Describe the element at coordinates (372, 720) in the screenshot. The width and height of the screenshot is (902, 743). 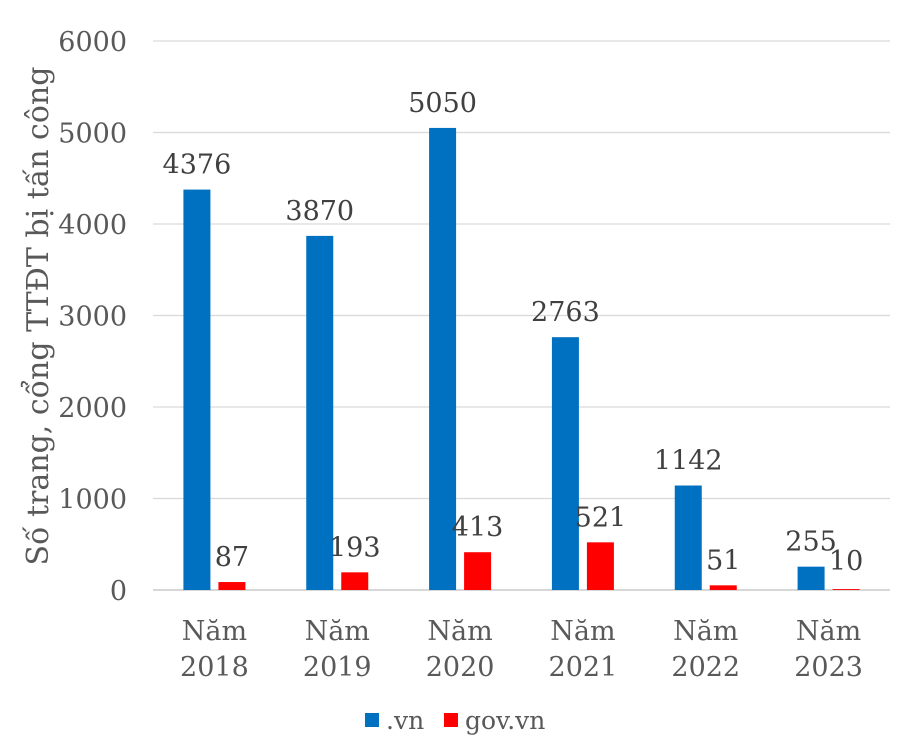
I see `legend-swatch-vn` at that location.